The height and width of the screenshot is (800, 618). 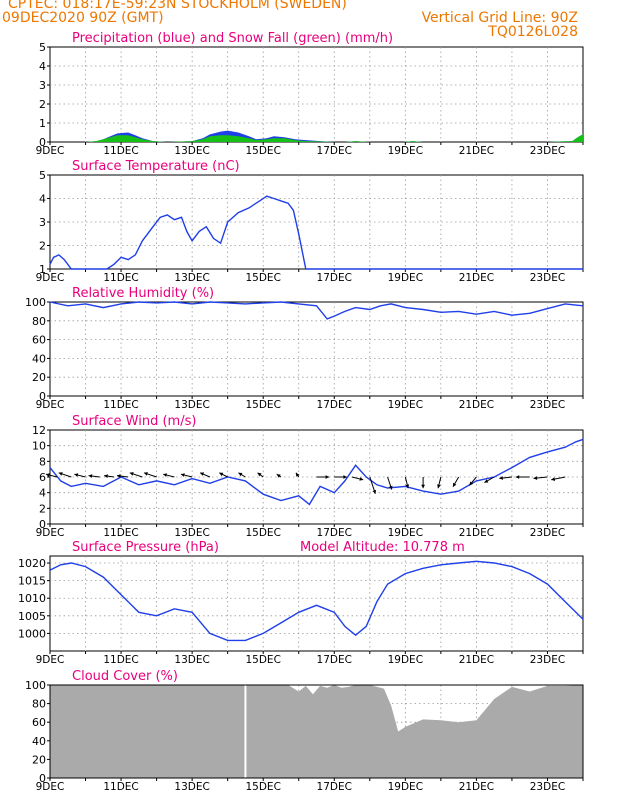 I want to click on y-tick-label: 3, so click(x=42, y=222).